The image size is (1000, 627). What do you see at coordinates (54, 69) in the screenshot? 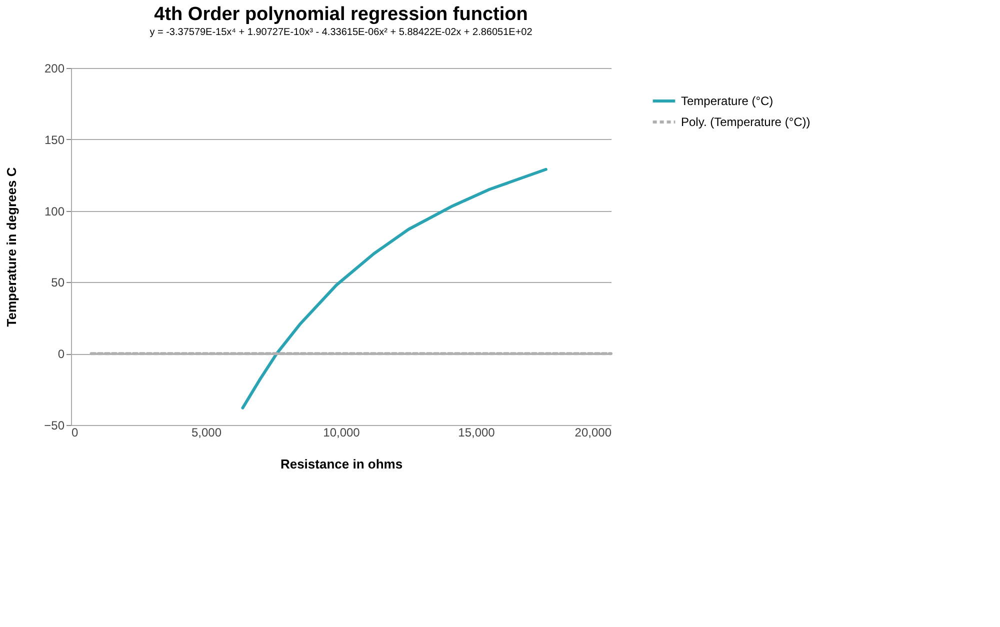
I see `y-tick-label: 200` at bounding box center [54, 69].